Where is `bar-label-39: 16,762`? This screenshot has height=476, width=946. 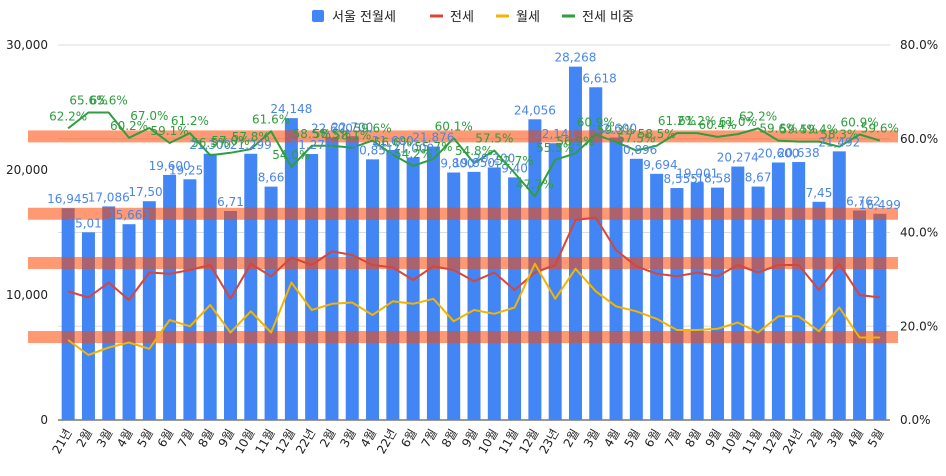
bar-label-39: 16,762 is located at coordinates (860, 201).